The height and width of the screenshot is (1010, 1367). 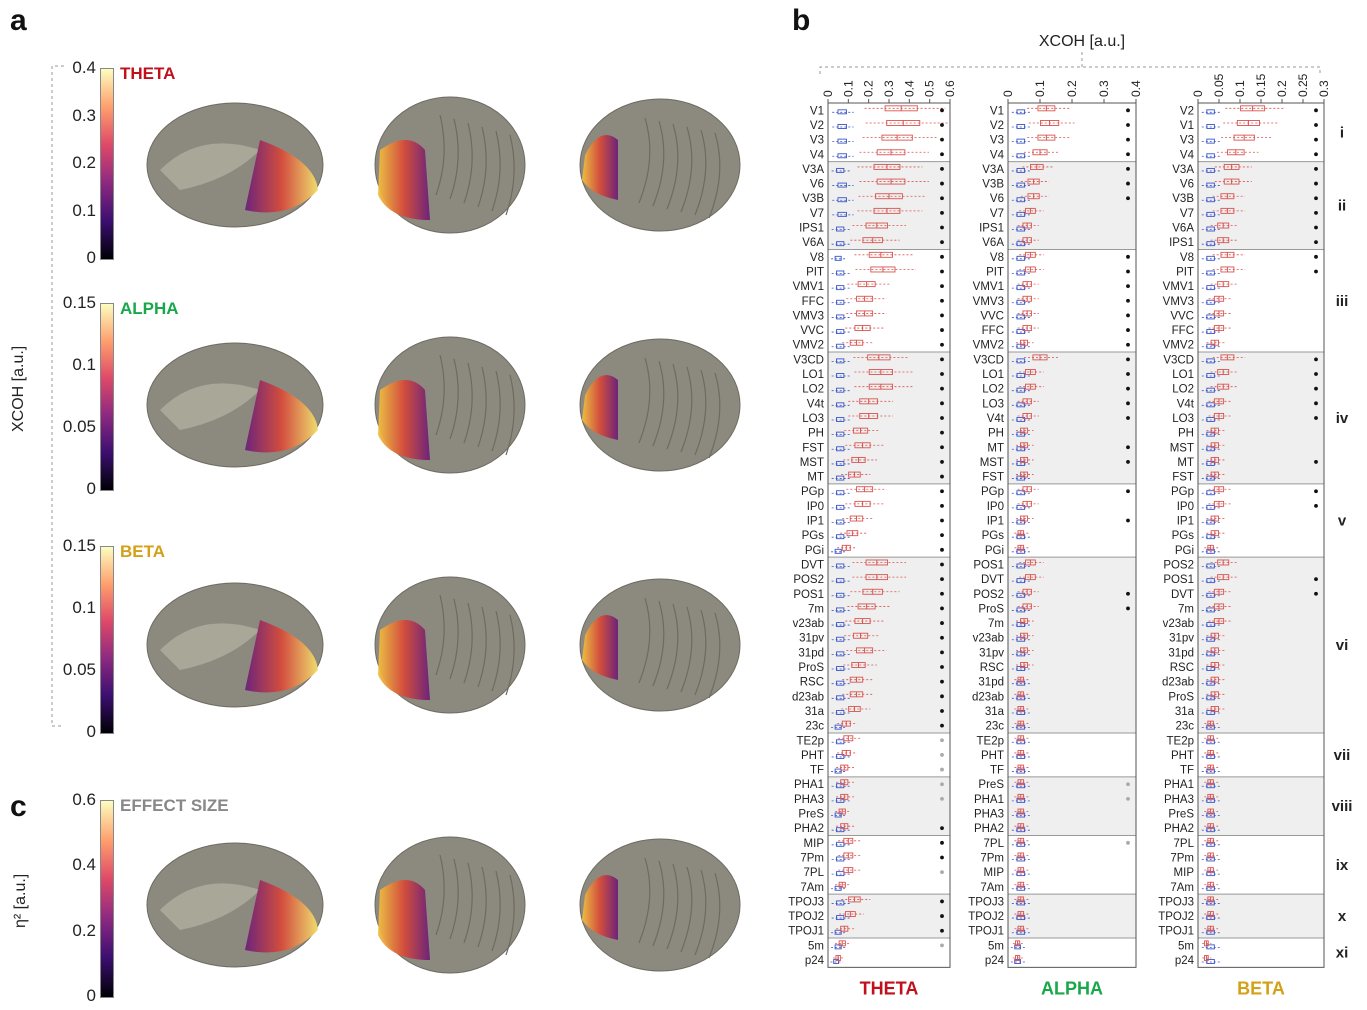 I want to click on brain-posterior-view, so click(x=450, y=905).